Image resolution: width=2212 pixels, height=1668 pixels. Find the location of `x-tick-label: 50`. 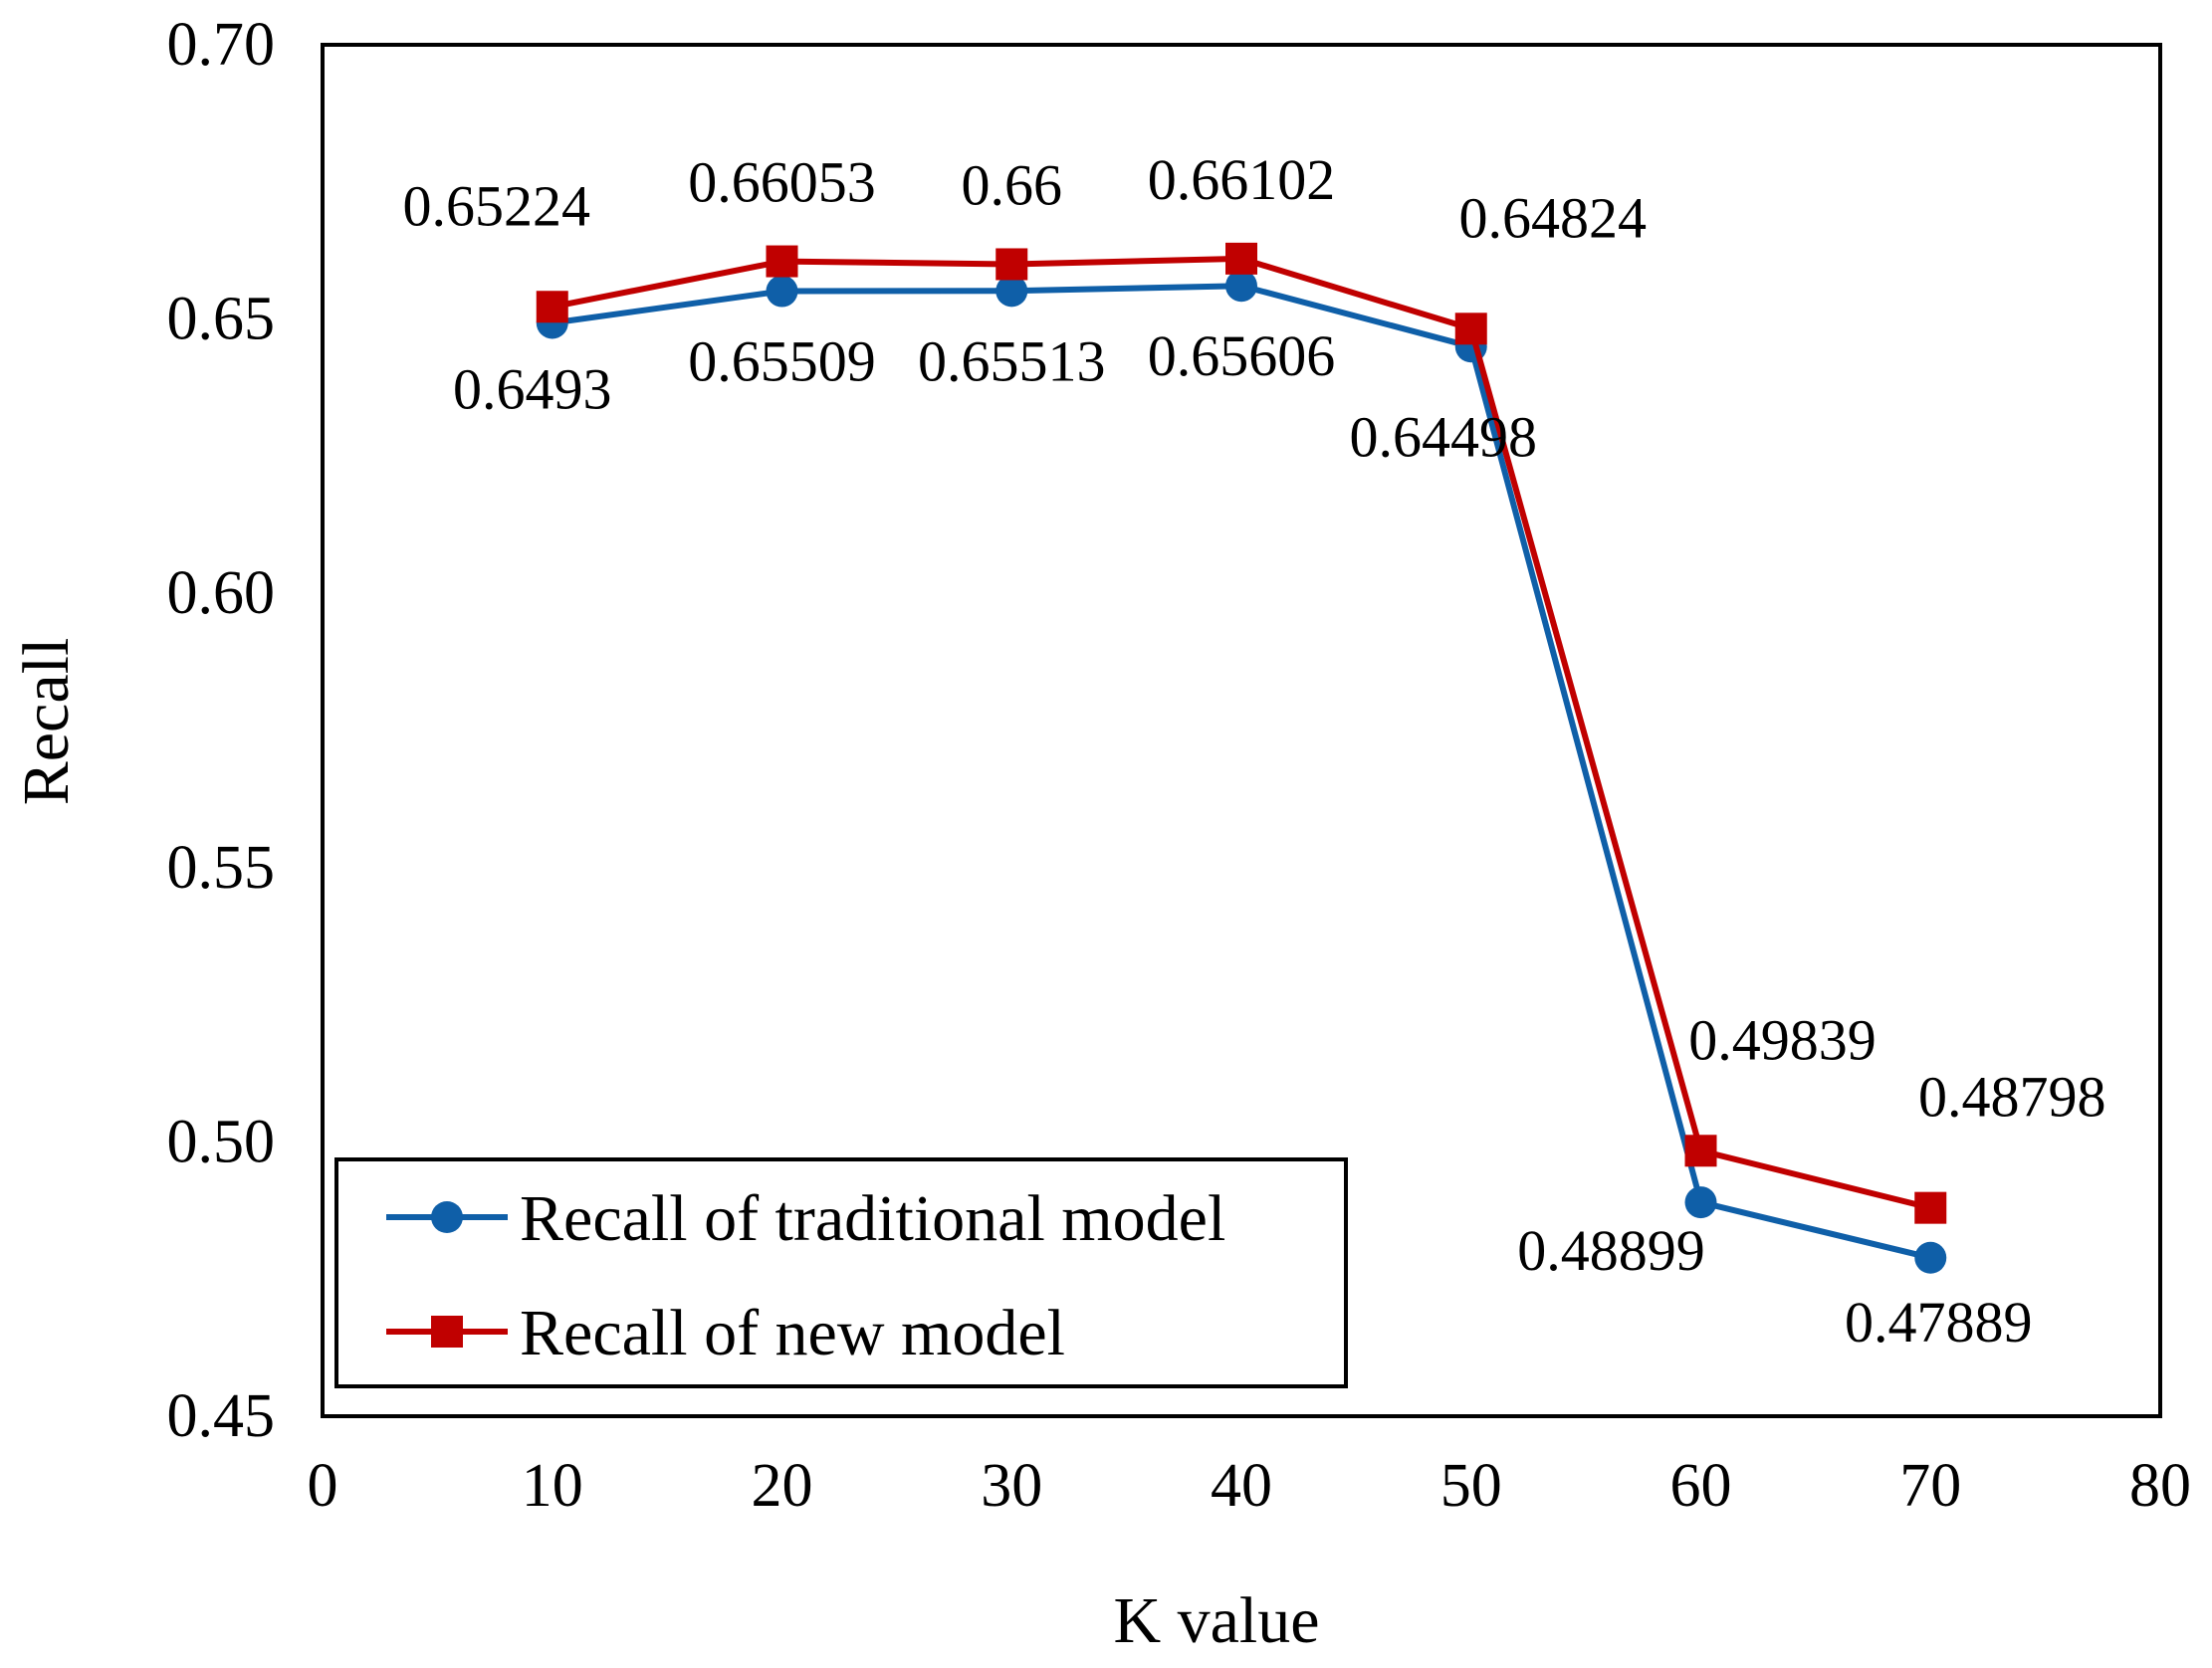

x-tick-label: 50 is located at coordinates (1471, 1486).